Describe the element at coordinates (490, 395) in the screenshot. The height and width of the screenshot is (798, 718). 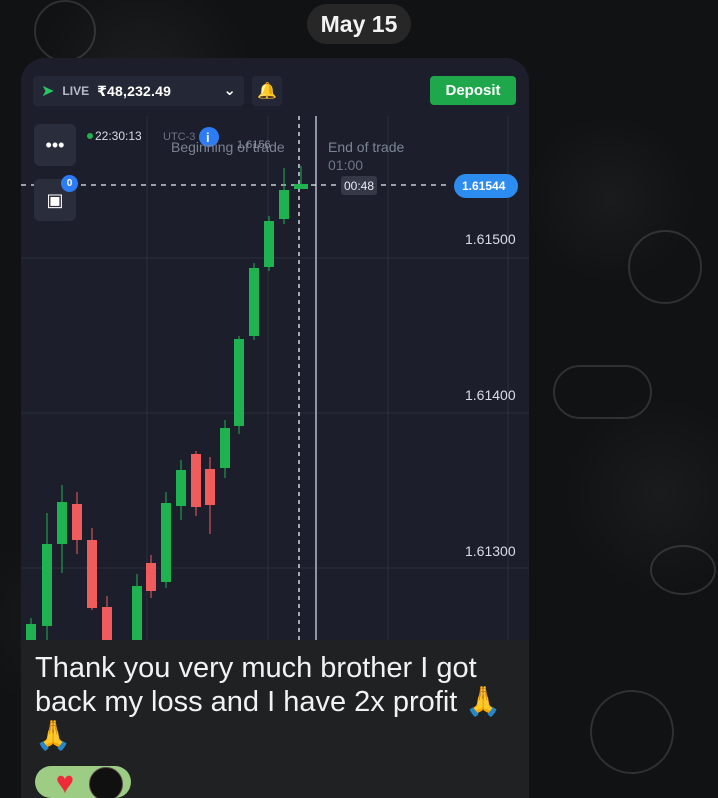
I see `price-axis-label: 1.61400` at that location.